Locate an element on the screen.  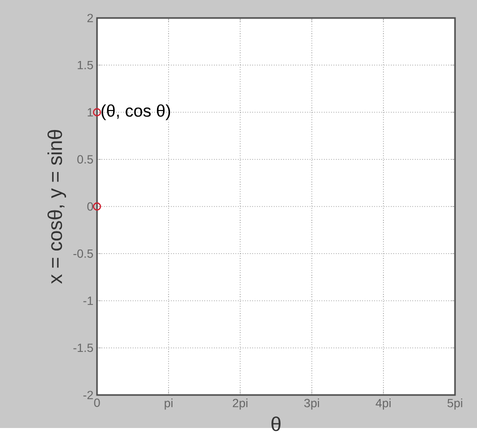
y-tick-label: 1 is located at coordinates (90, 112).